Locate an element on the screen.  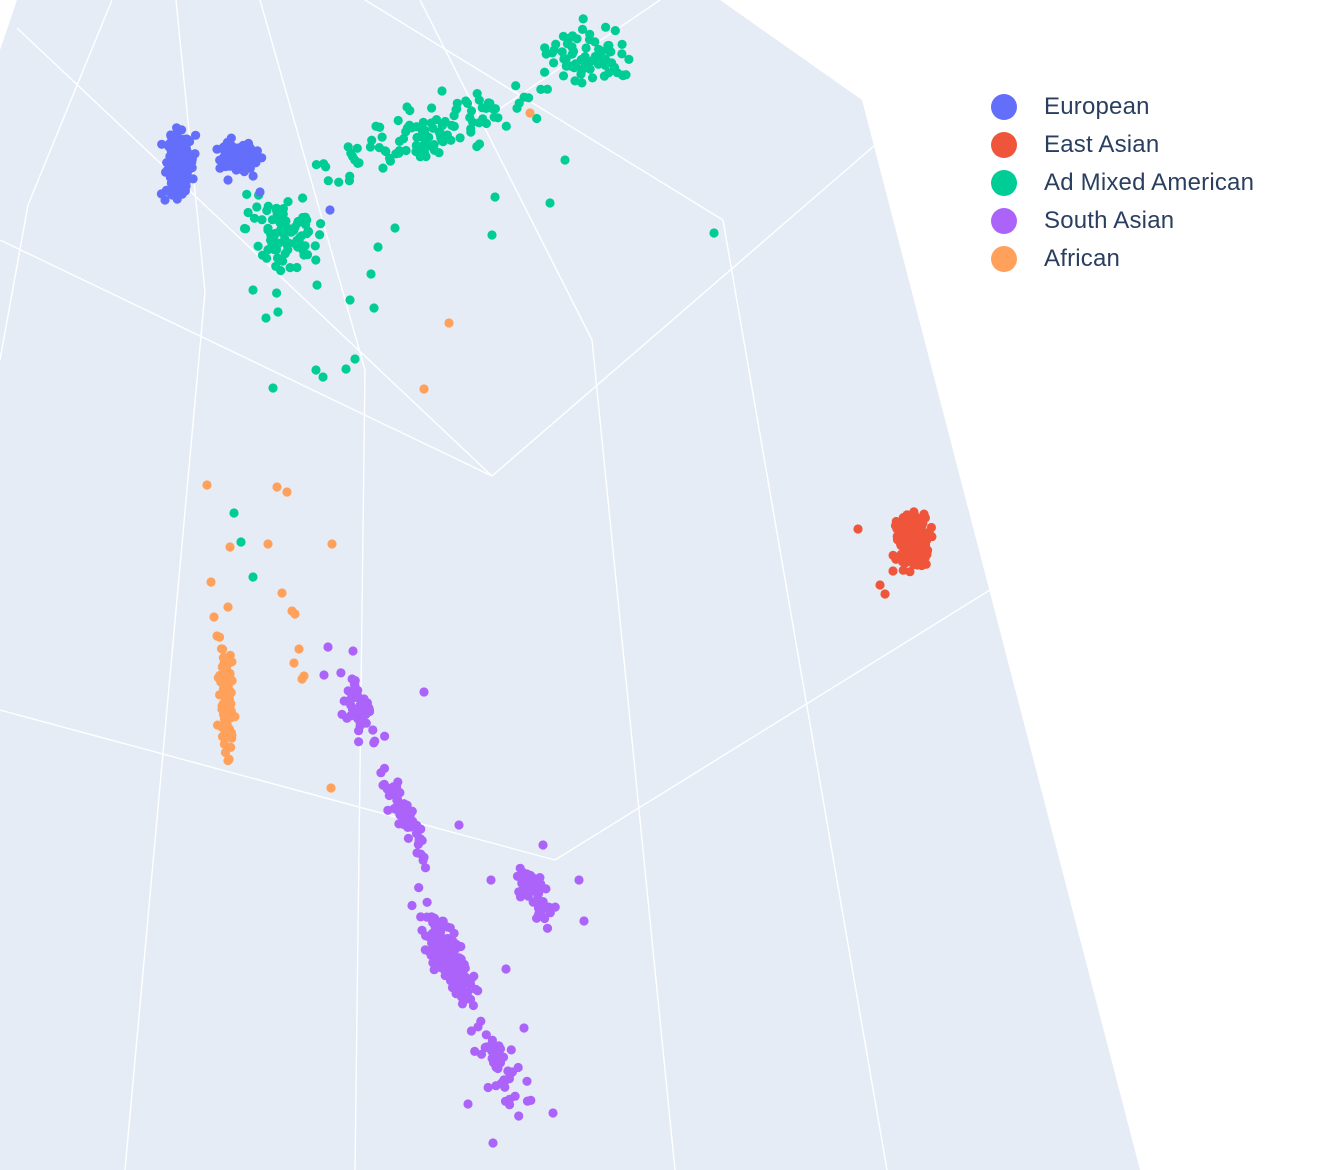
legend-item-african: African is located at coordinates (1122, 259).